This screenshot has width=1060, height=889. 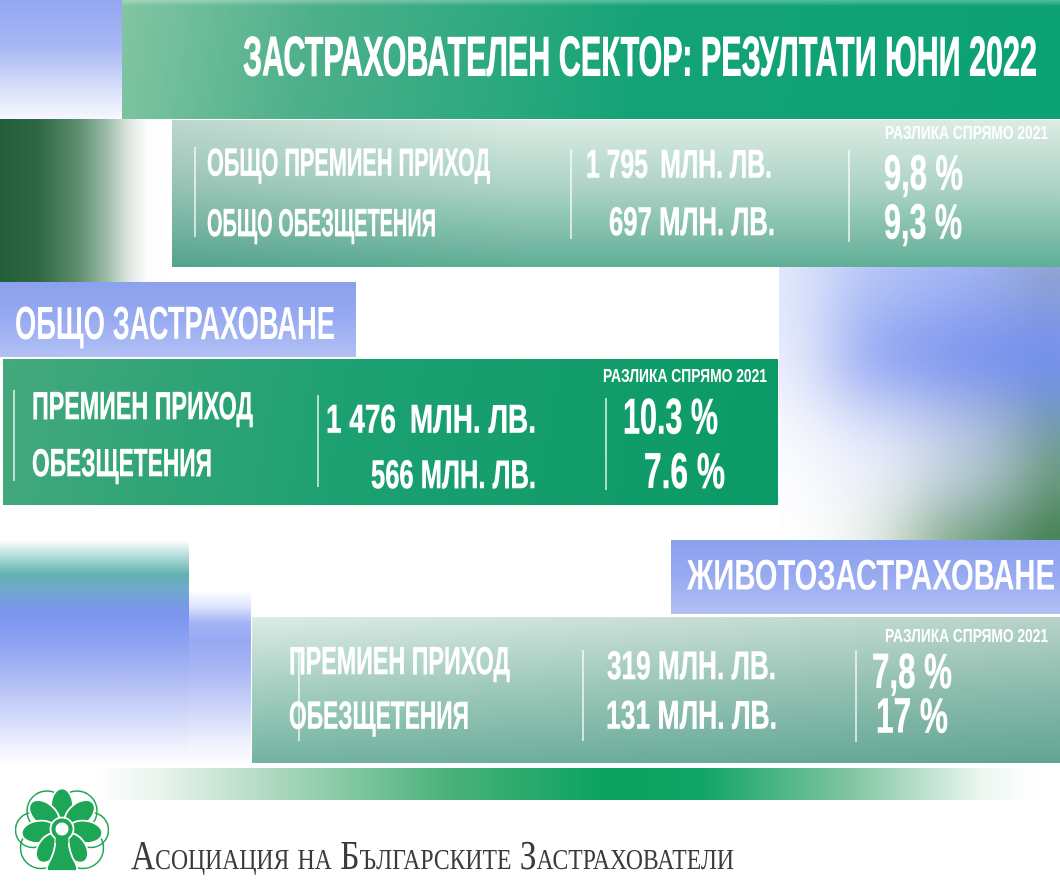 What do you see at coordinates (912, 671) in the screenshot?
I see `svg-text: 7,8 %` at bounding box center [912, 671].